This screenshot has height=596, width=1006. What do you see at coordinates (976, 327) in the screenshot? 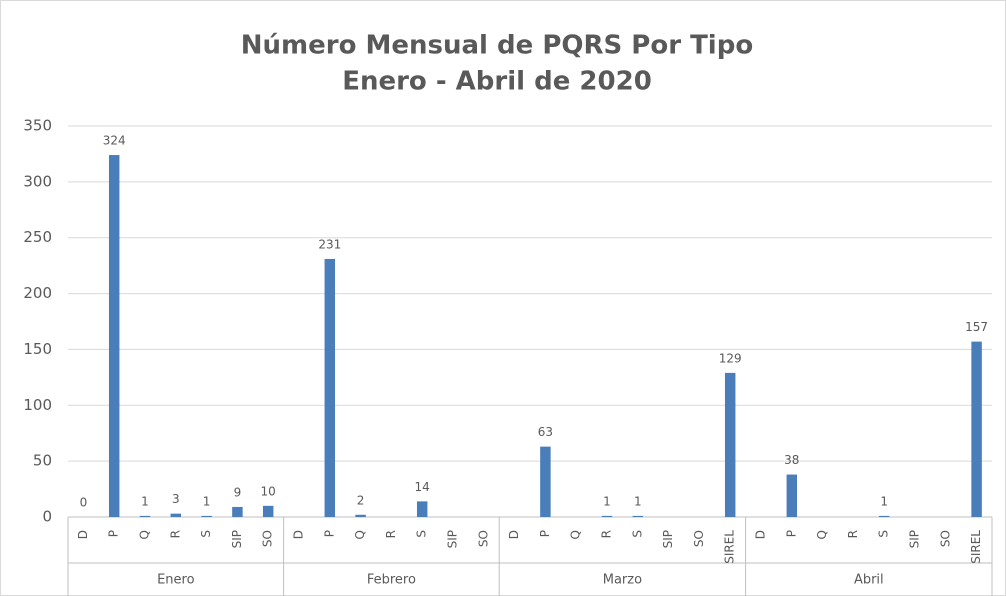
I see `data-label: 157` at bounding box center [976, 327].